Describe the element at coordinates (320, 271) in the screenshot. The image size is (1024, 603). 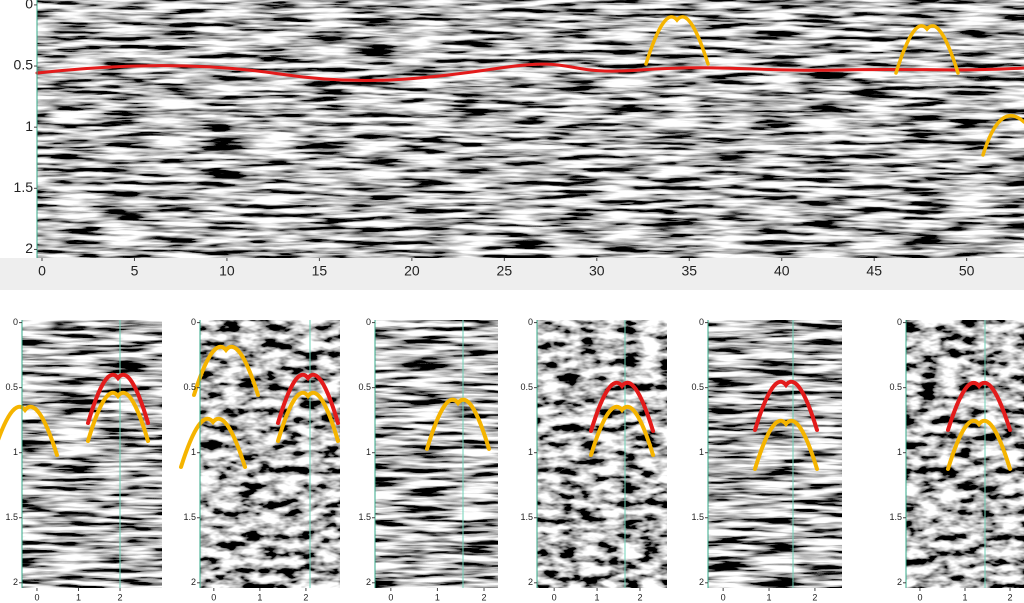
I see `x-tick-label: 15` at that location.